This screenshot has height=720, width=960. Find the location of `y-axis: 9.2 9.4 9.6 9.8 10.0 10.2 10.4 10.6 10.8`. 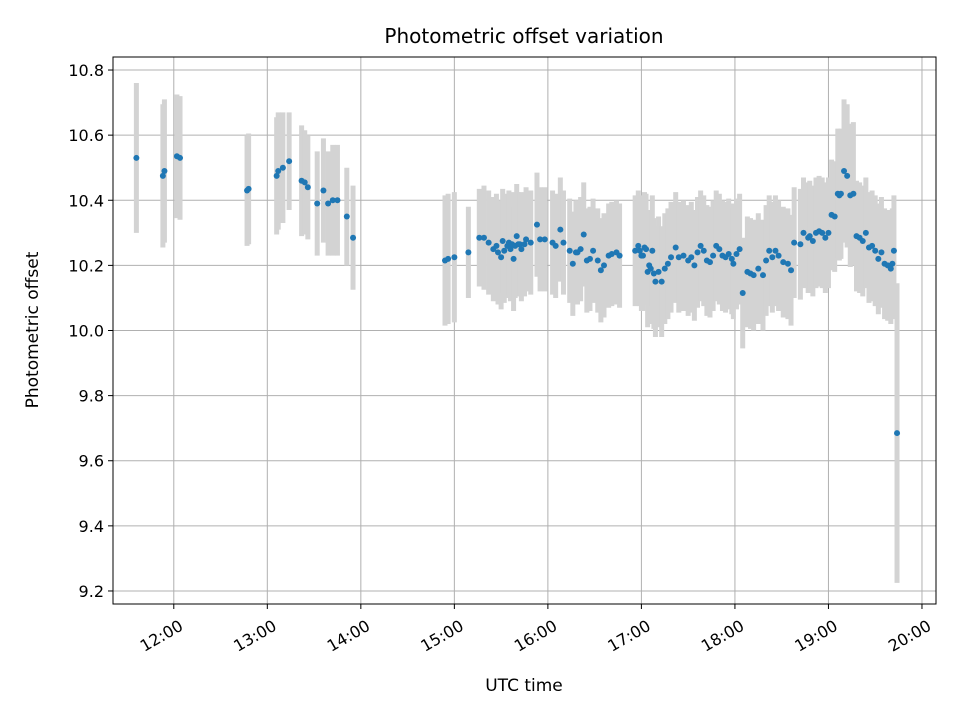

y-axis: 9.2 9.4 9.6 9.8 10.0 10.2 10.4 10.6 10.8 is located at coordinates (90, 331).